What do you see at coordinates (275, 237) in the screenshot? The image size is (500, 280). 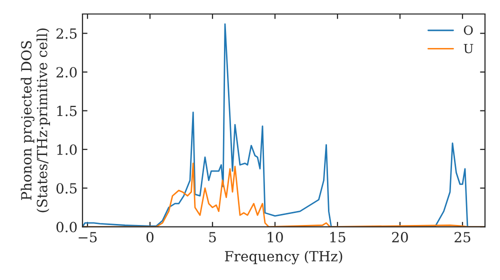 I see `x-tick-label: 10` at bounding box center [275, 237].